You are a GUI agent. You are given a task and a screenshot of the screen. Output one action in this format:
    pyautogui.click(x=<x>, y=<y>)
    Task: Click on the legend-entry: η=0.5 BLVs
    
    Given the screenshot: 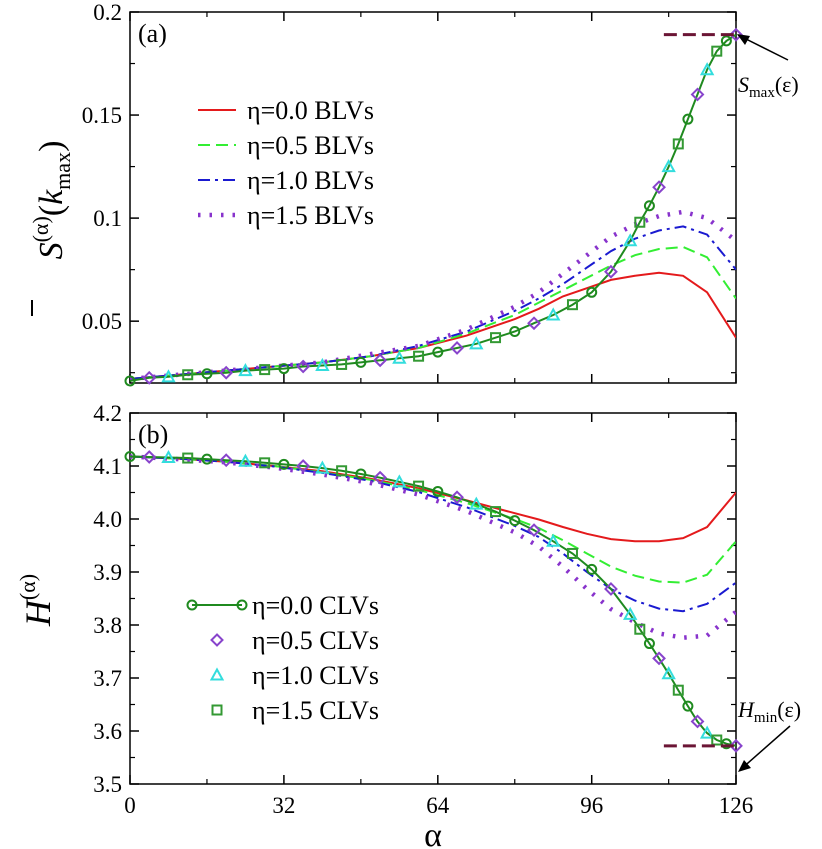 What is the action you would take?
    pyautogui.click(x=310, y=145)
    